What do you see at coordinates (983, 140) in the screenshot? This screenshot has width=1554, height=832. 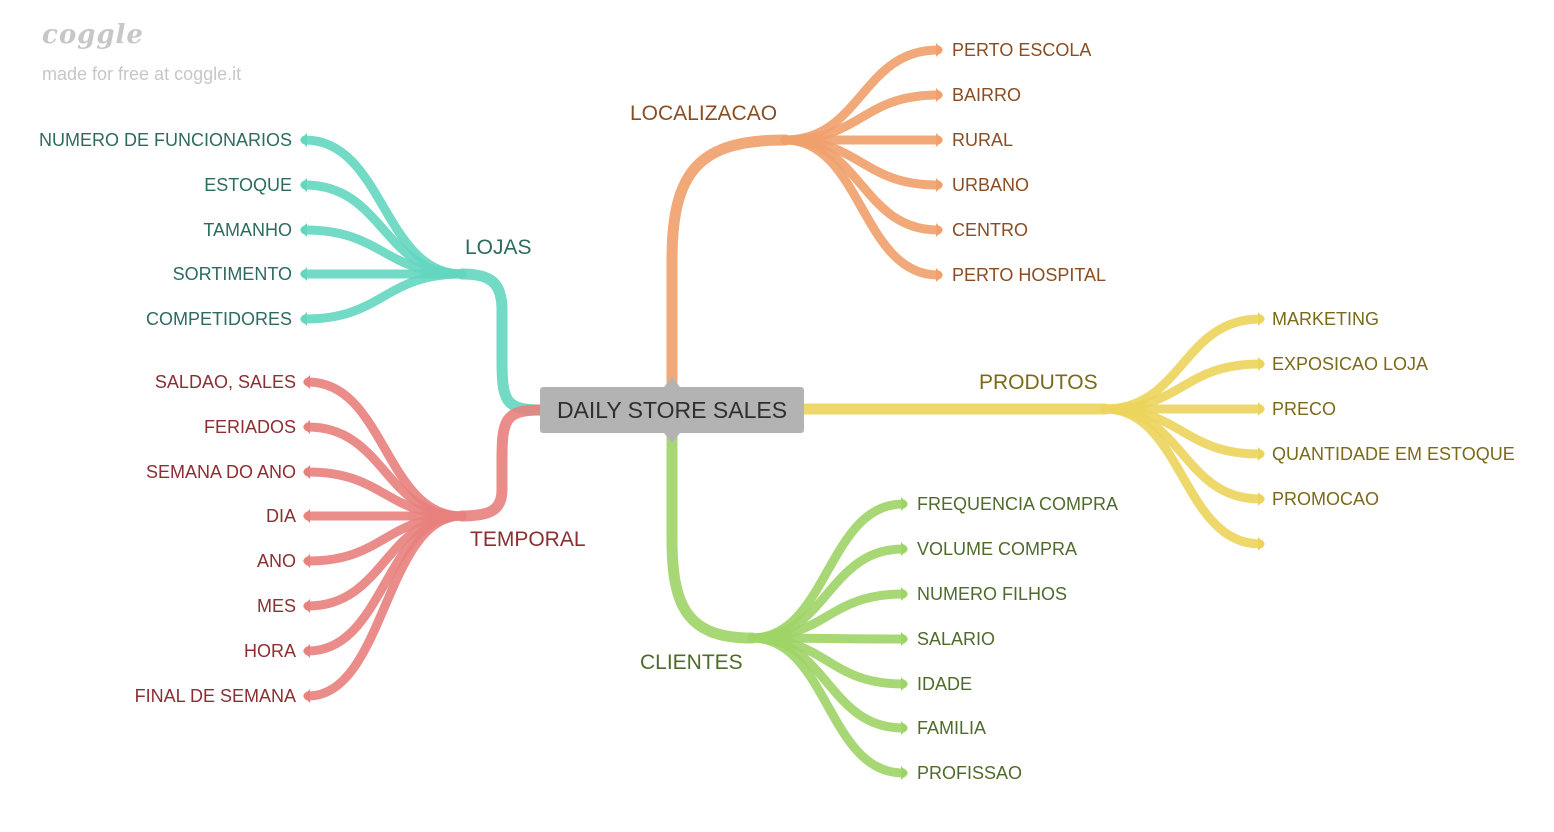 I see `leaf-node: RURAL` at bounding box center [983, 140].